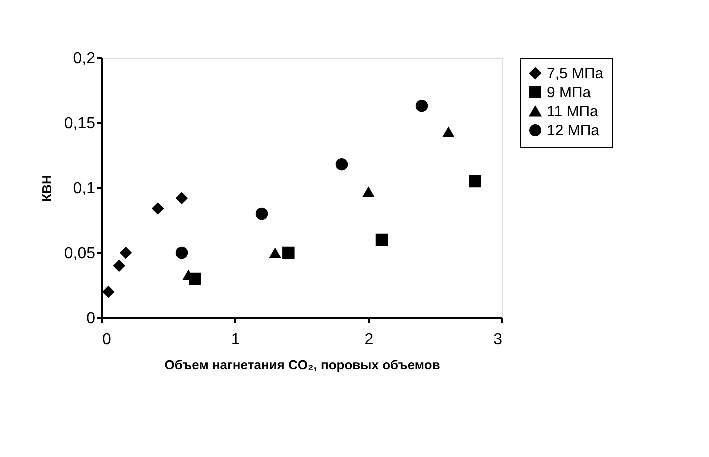 Image resolution: width=709 pixels, height=457 pixels. I want to click on y-tick-label: 0,1, so click(84, 189).